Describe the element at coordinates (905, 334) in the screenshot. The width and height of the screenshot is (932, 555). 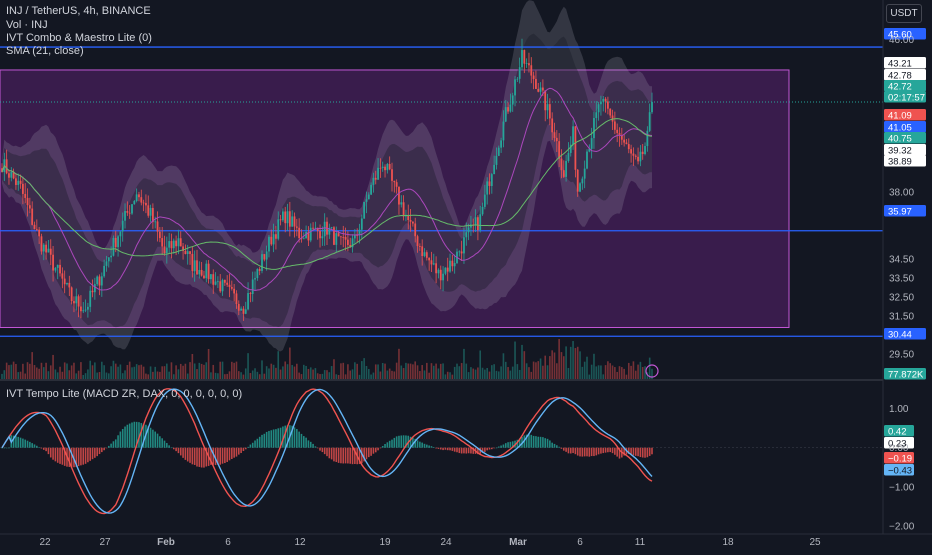
I see `price-tag-bg` at that location.